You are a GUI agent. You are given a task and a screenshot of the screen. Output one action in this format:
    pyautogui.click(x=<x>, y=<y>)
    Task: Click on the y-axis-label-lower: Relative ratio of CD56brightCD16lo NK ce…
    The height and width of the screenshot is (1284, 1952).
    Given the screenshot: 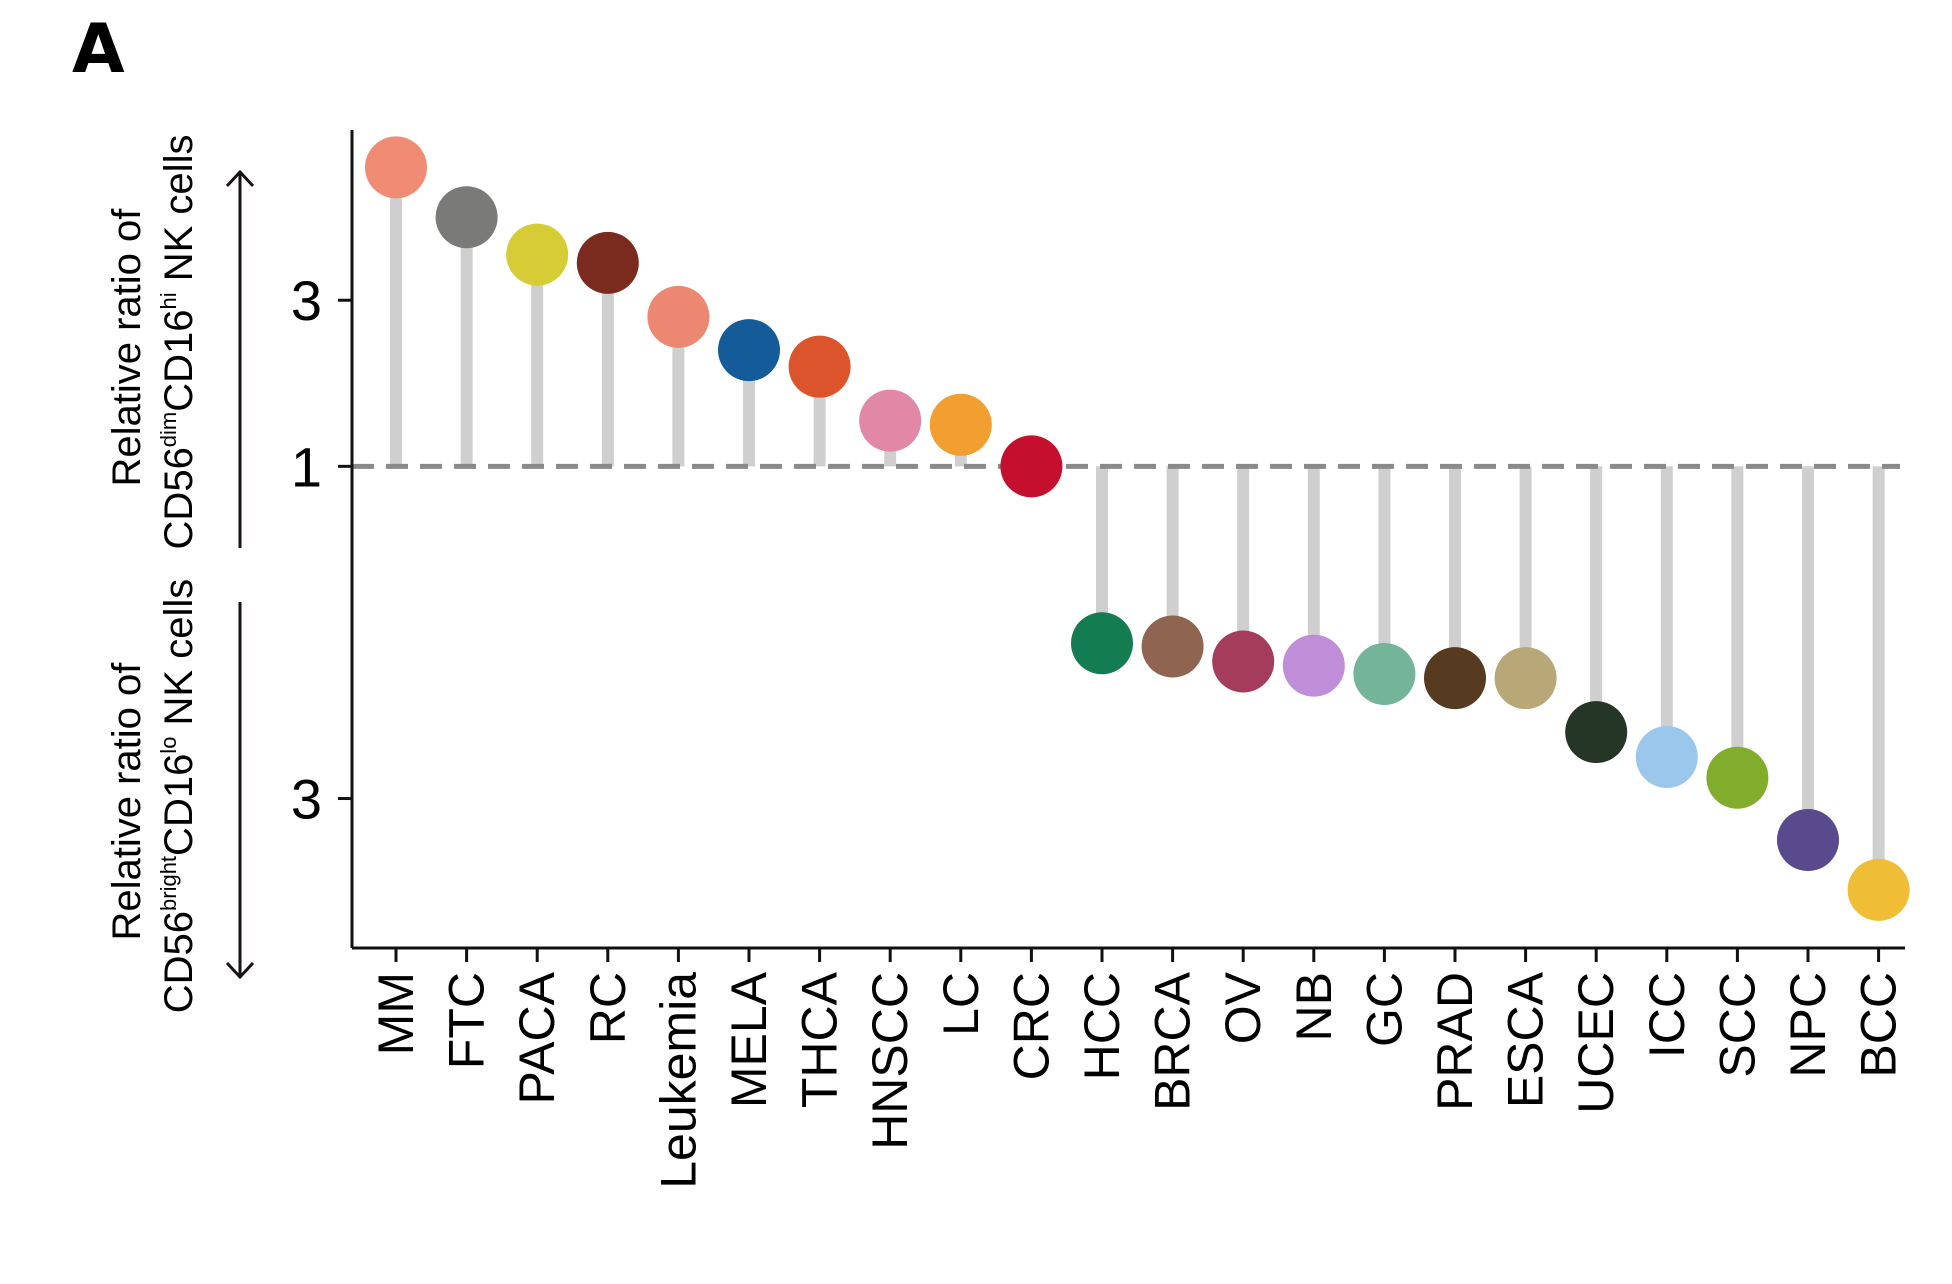 What is the action you would take?
    pyautogui.click(x=153, y=796)
    